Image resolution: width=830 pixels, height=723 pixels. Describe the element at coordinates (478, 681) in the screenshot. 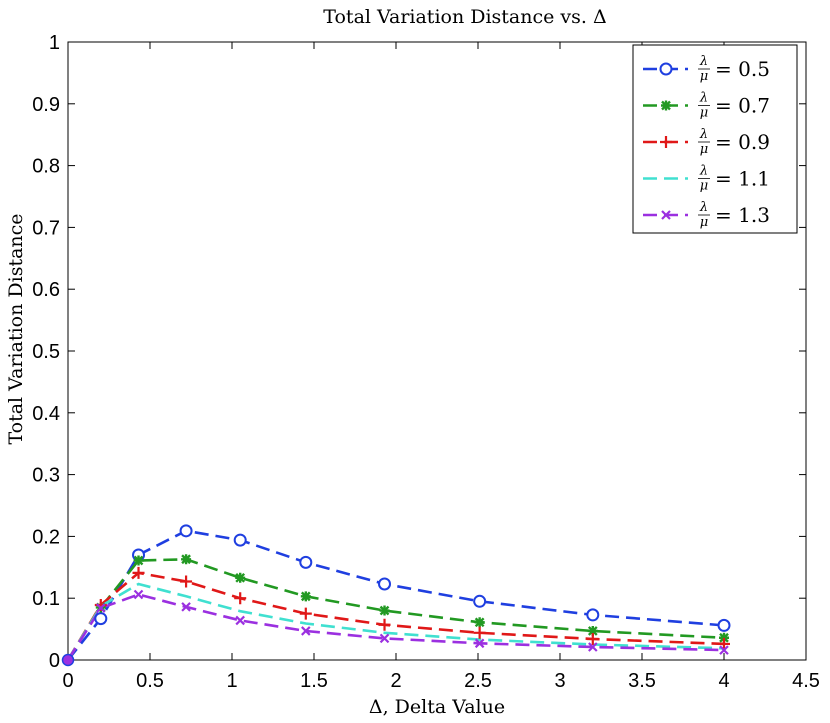

I see `x-tick-label: 2.5` at that location.